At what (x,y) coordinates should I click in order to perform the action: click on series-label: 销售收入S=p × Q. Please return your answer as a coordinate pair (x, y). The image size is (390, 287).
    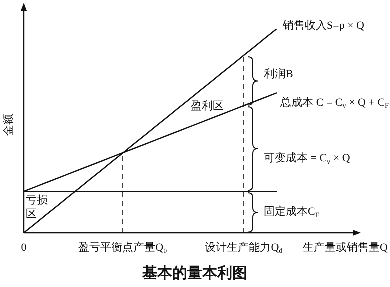
    Looking at the image, I should click on (323, 25).